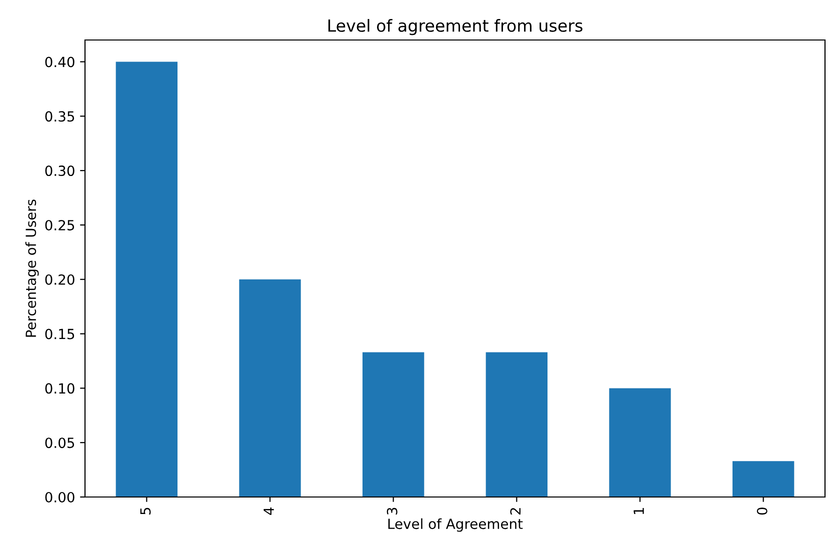 The image size is (828, 547). I want to click on x-tick-label: 1, so click(639, 511).